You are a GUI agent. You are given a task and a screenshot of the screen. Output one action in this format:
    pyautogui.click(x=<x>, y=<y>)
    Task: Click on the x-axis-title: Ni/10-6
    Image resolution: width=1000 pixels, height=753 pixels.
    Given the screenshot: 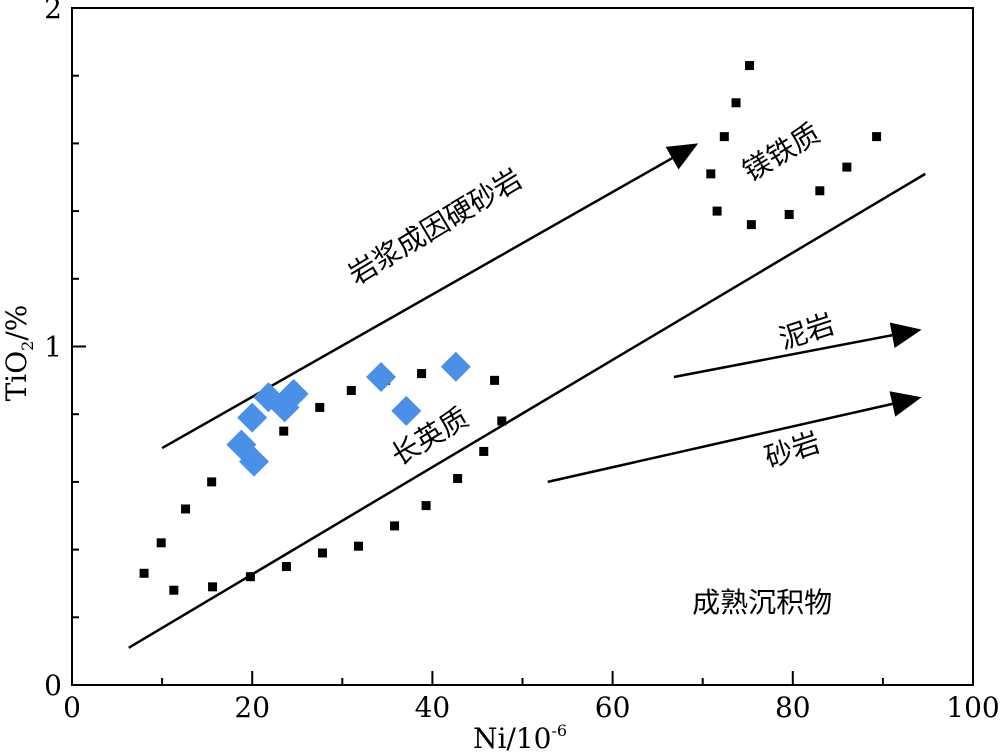 What is the action you would take?
    pyautogui.click(x=520, y=737)
    